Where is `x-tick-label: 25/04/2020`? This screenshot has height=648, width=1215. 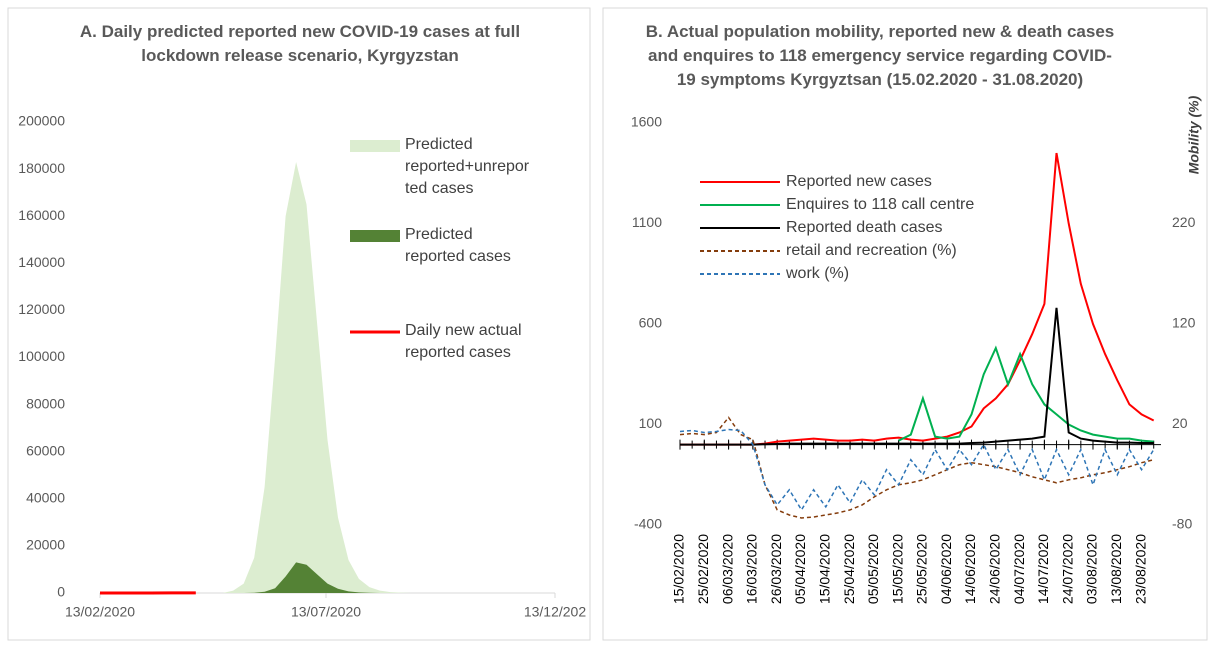
x-tick-label: 25/04/2020 is located at coordinates (849, 569).